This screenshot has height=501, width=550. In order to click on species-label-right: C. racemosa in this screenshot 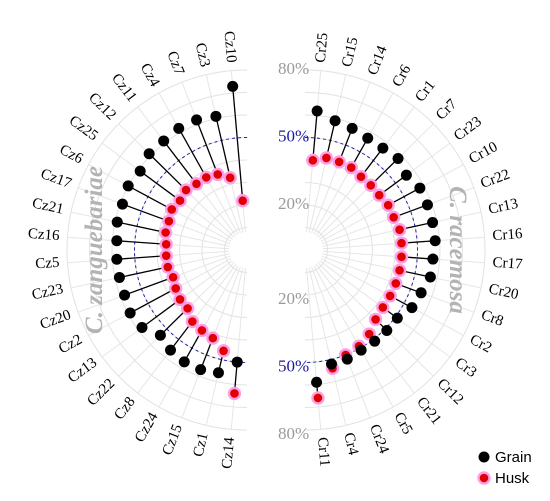, I will do `click(457, 250)`.